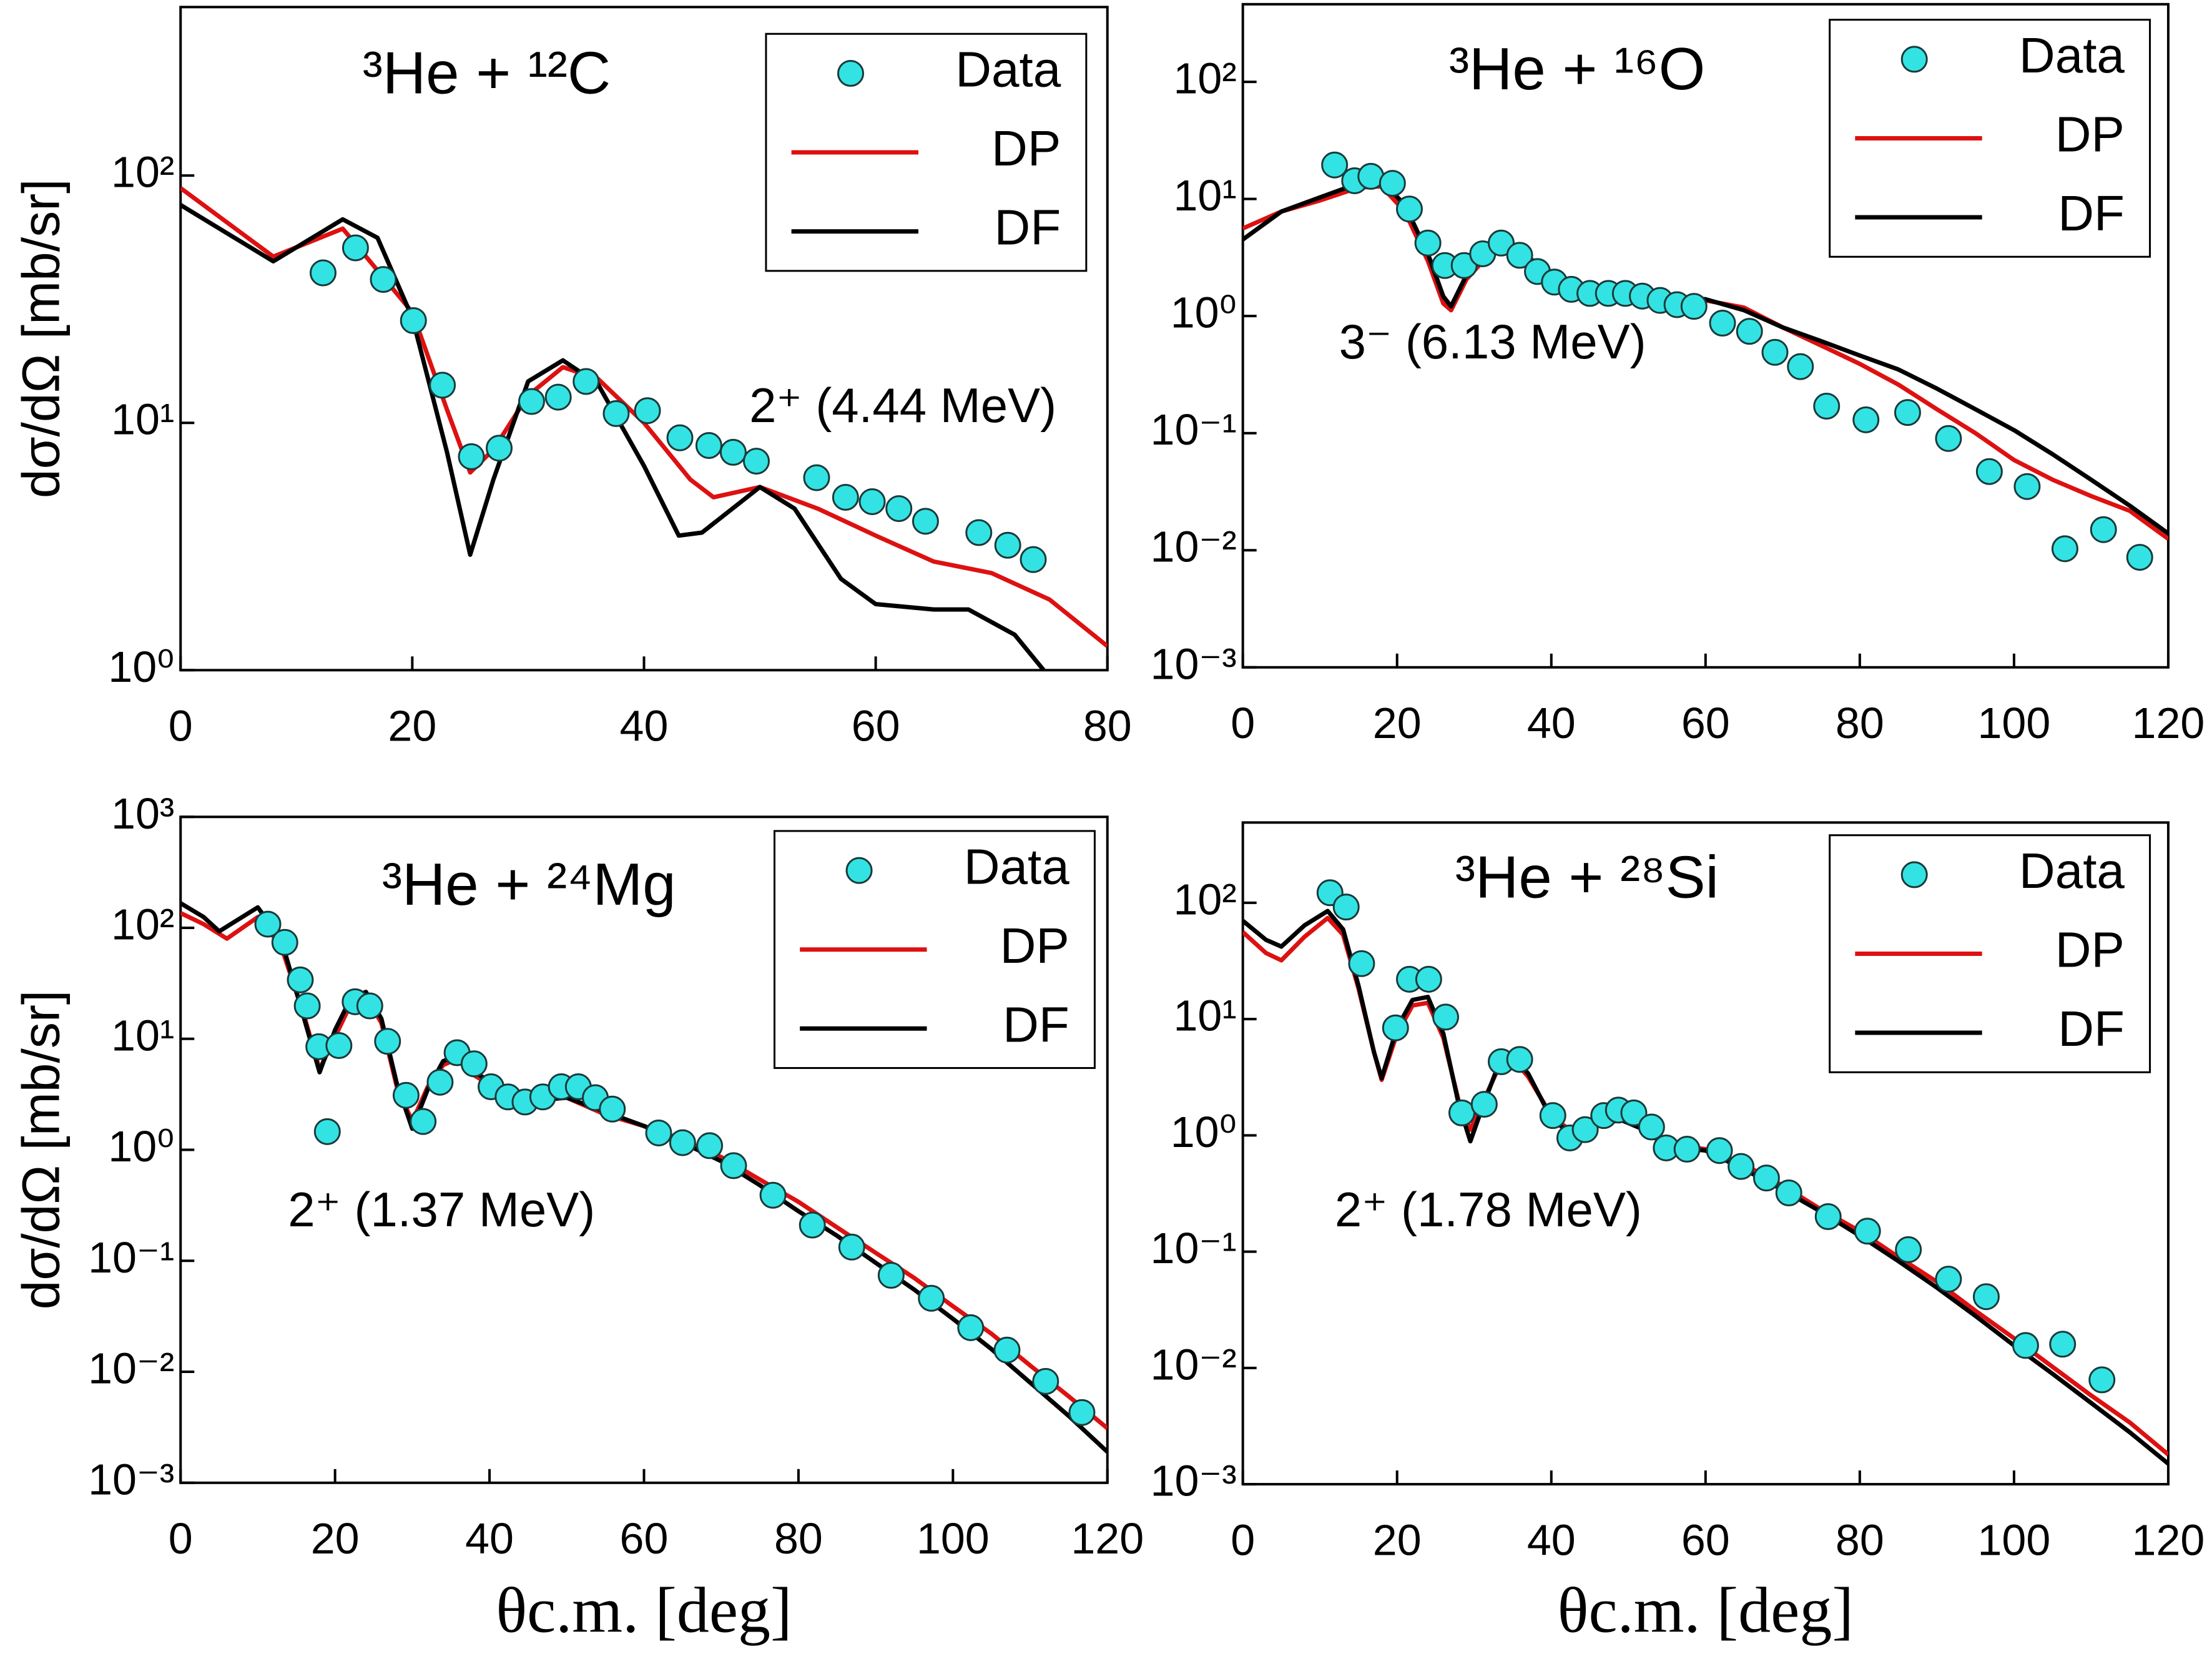 Image resolution: width=2212 pixels, height=1659 pixels. I want to click on chart-title: ³He + ¹⁶O, so click(1577, 69).